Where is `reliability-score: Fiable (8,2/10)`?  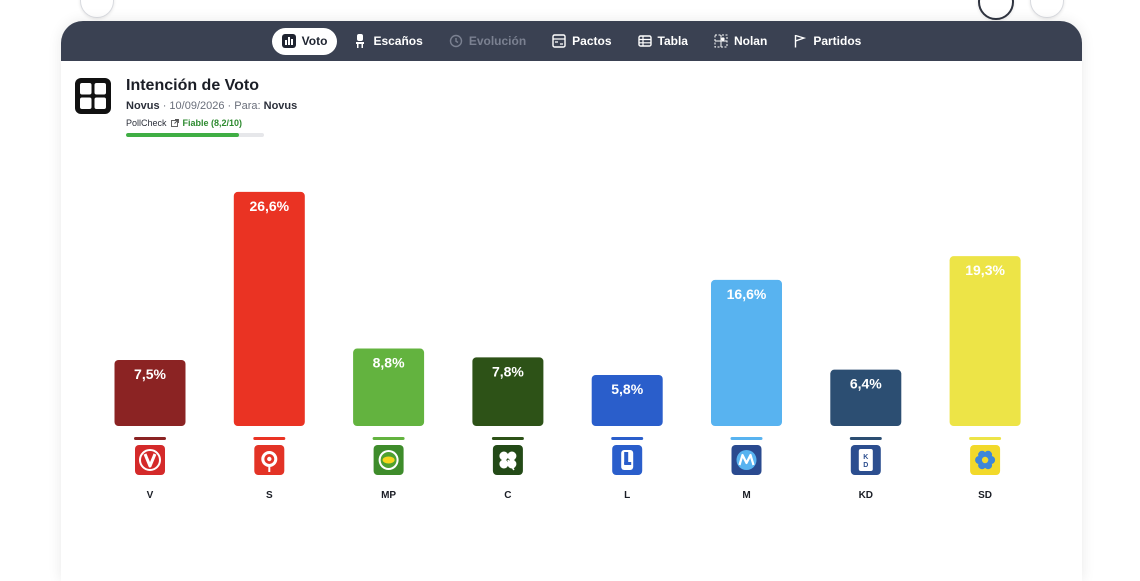 reliability-score: Fiable (8,2/10) is located at coordinates (212, 123).